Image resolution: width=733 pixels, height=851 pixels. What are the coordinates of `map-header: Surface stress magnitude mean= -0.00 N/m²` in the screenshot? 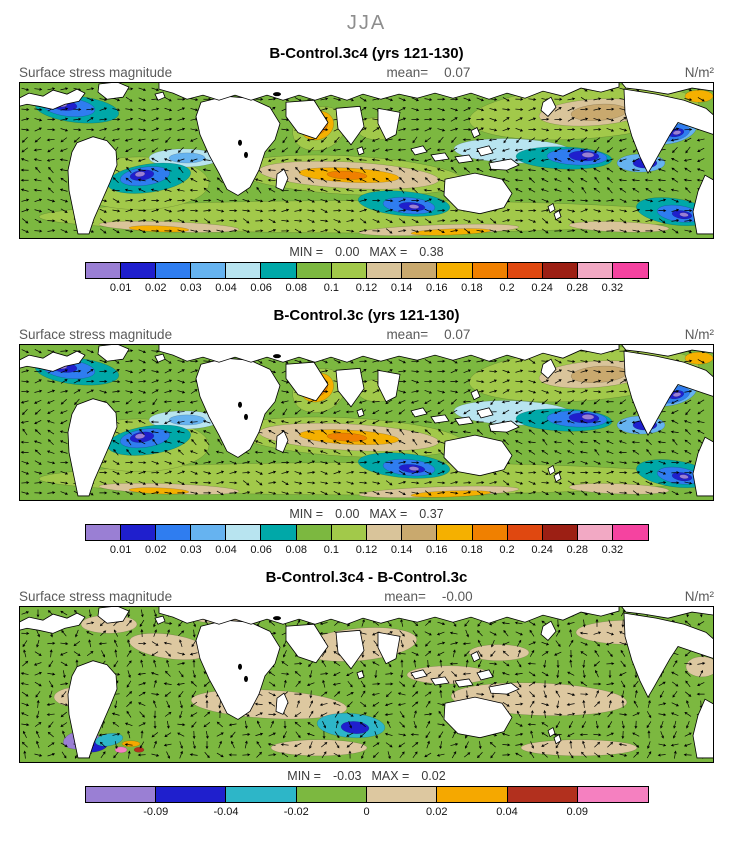 It's located at (366, 596).